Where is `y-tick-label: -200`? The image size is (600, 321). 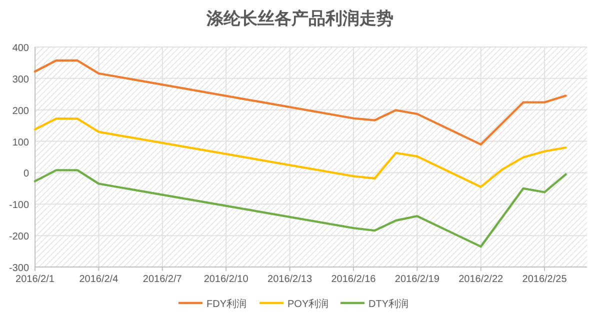
y-tick-label: -200 is located at coordinates (19, 237).